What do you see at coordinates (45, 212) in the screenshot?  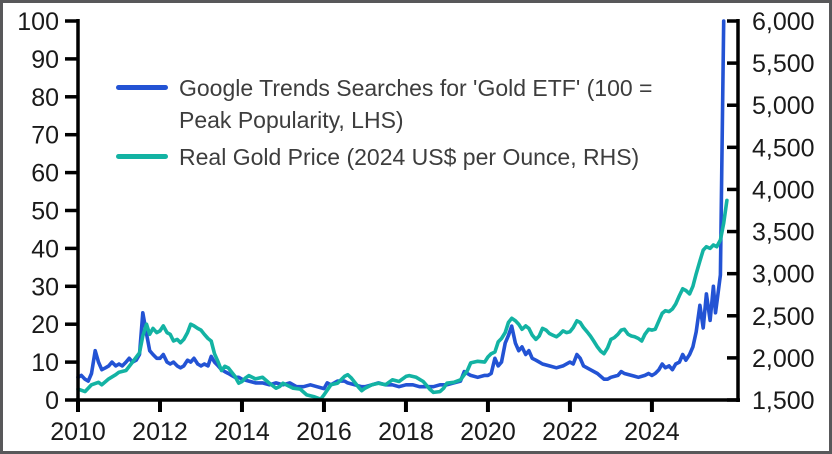 I see `left-axis-tick-label: 50` at bounding box center [45, 212].